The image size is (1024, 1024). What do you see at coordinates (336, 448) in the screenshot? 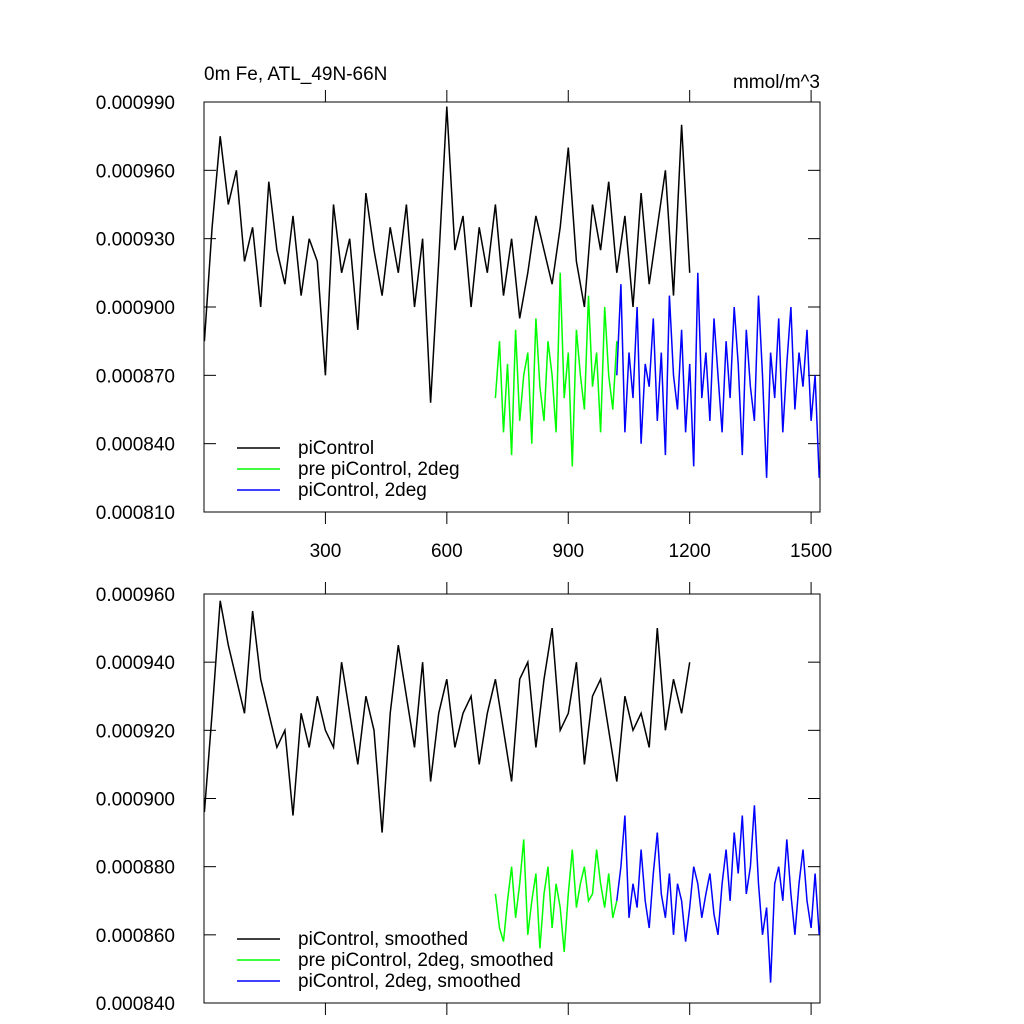
I see `legend-label: piControl` at bounding box center [336, 448].